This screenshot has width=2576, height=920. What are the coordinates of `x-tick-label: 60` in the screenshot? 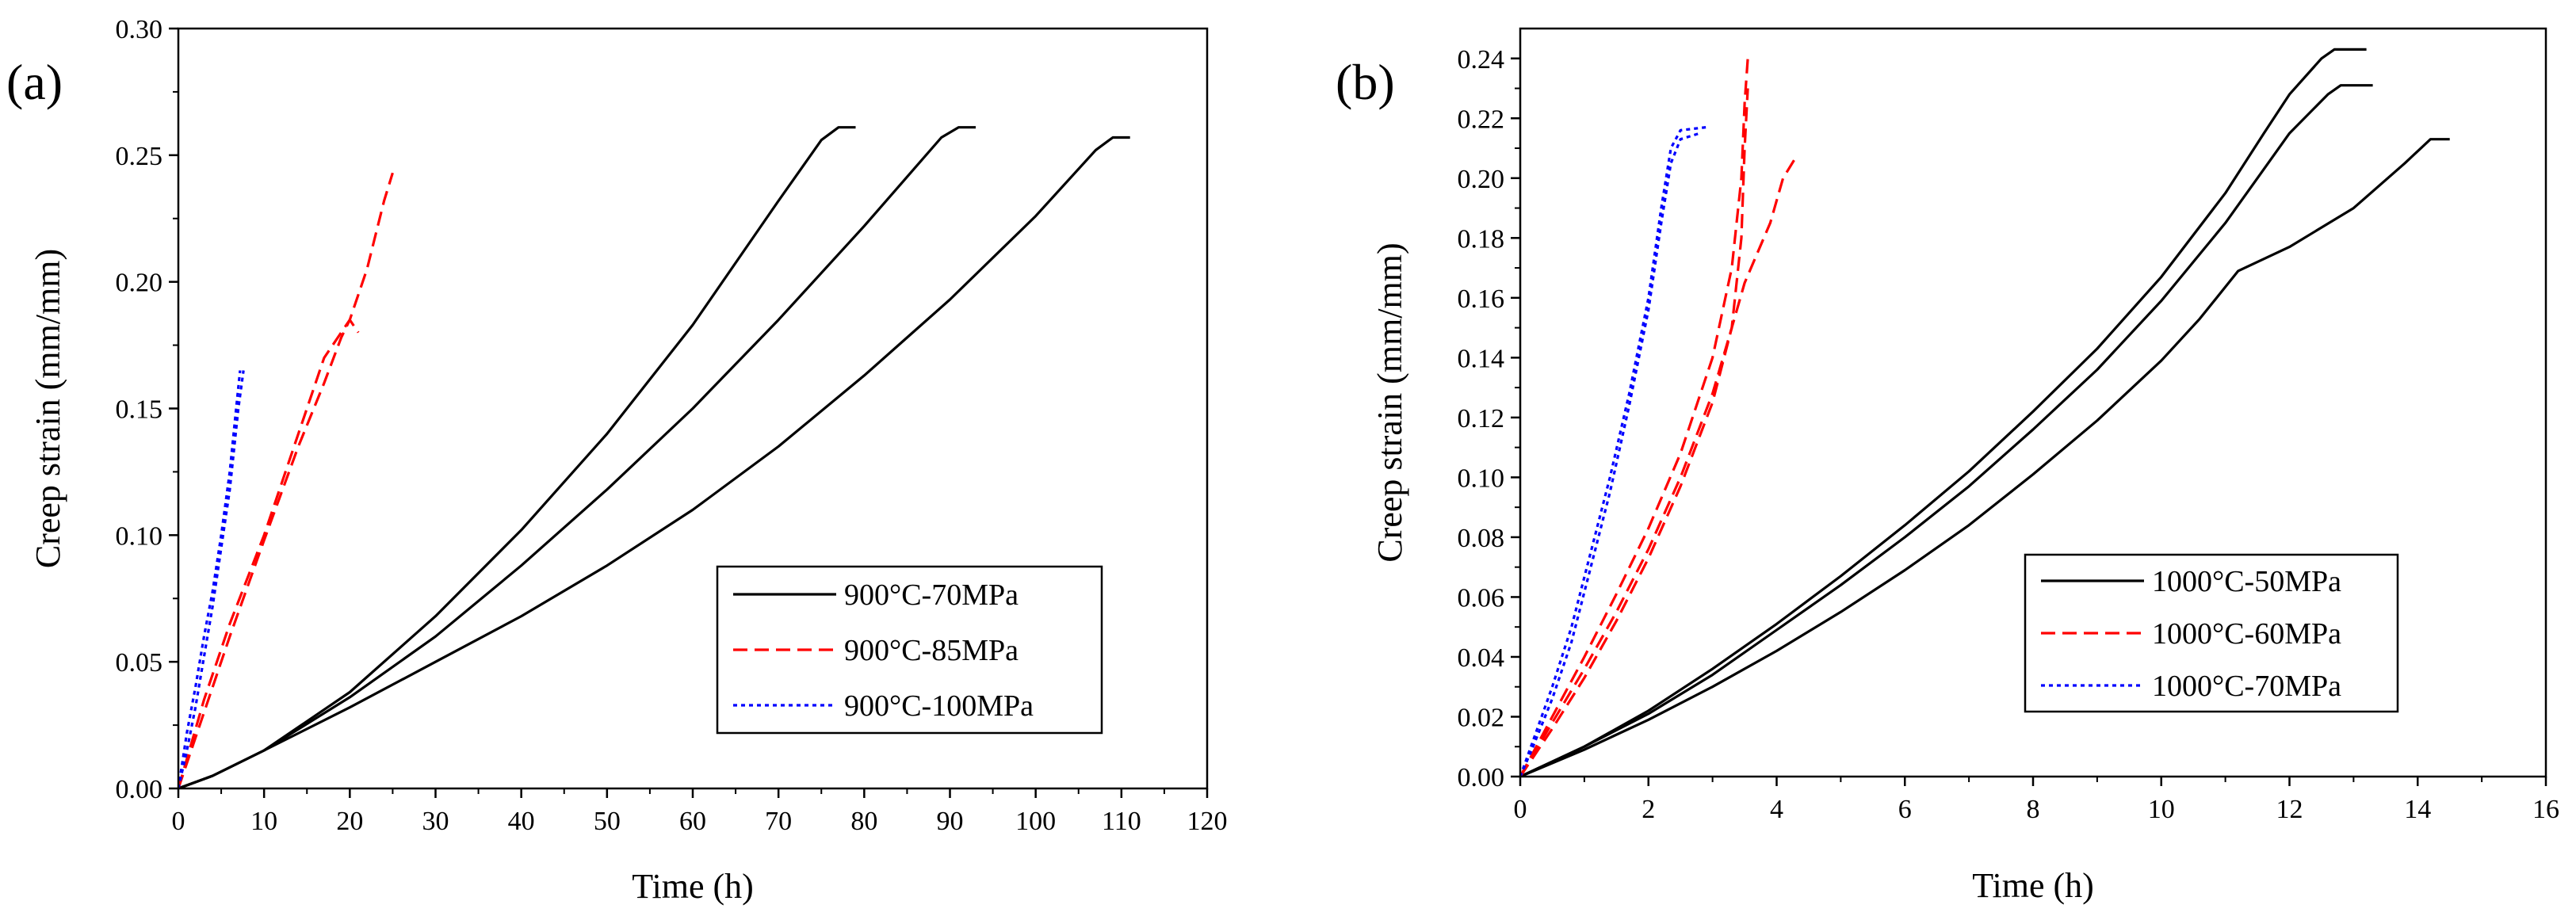 It's located at (692, 821).